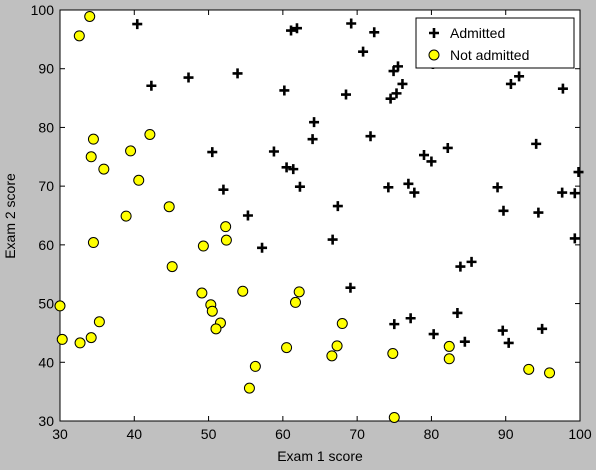 This screenshot has height=470, width=596. I want to click on legend-label-not-admitted: Not admitted, so click(489, 55).